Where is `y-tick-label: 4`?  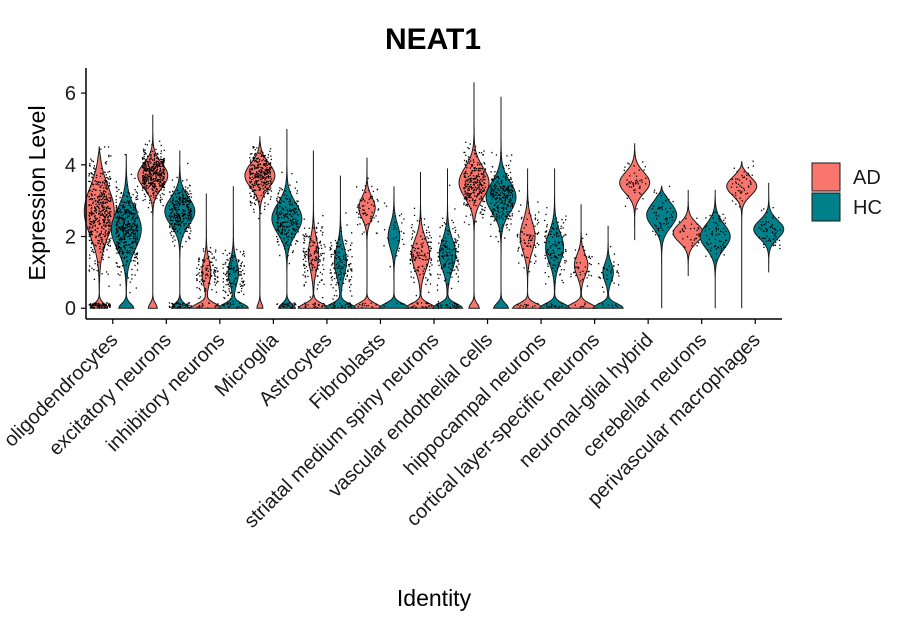 y-tick-label: 4 is located at coordinates (70, 166).